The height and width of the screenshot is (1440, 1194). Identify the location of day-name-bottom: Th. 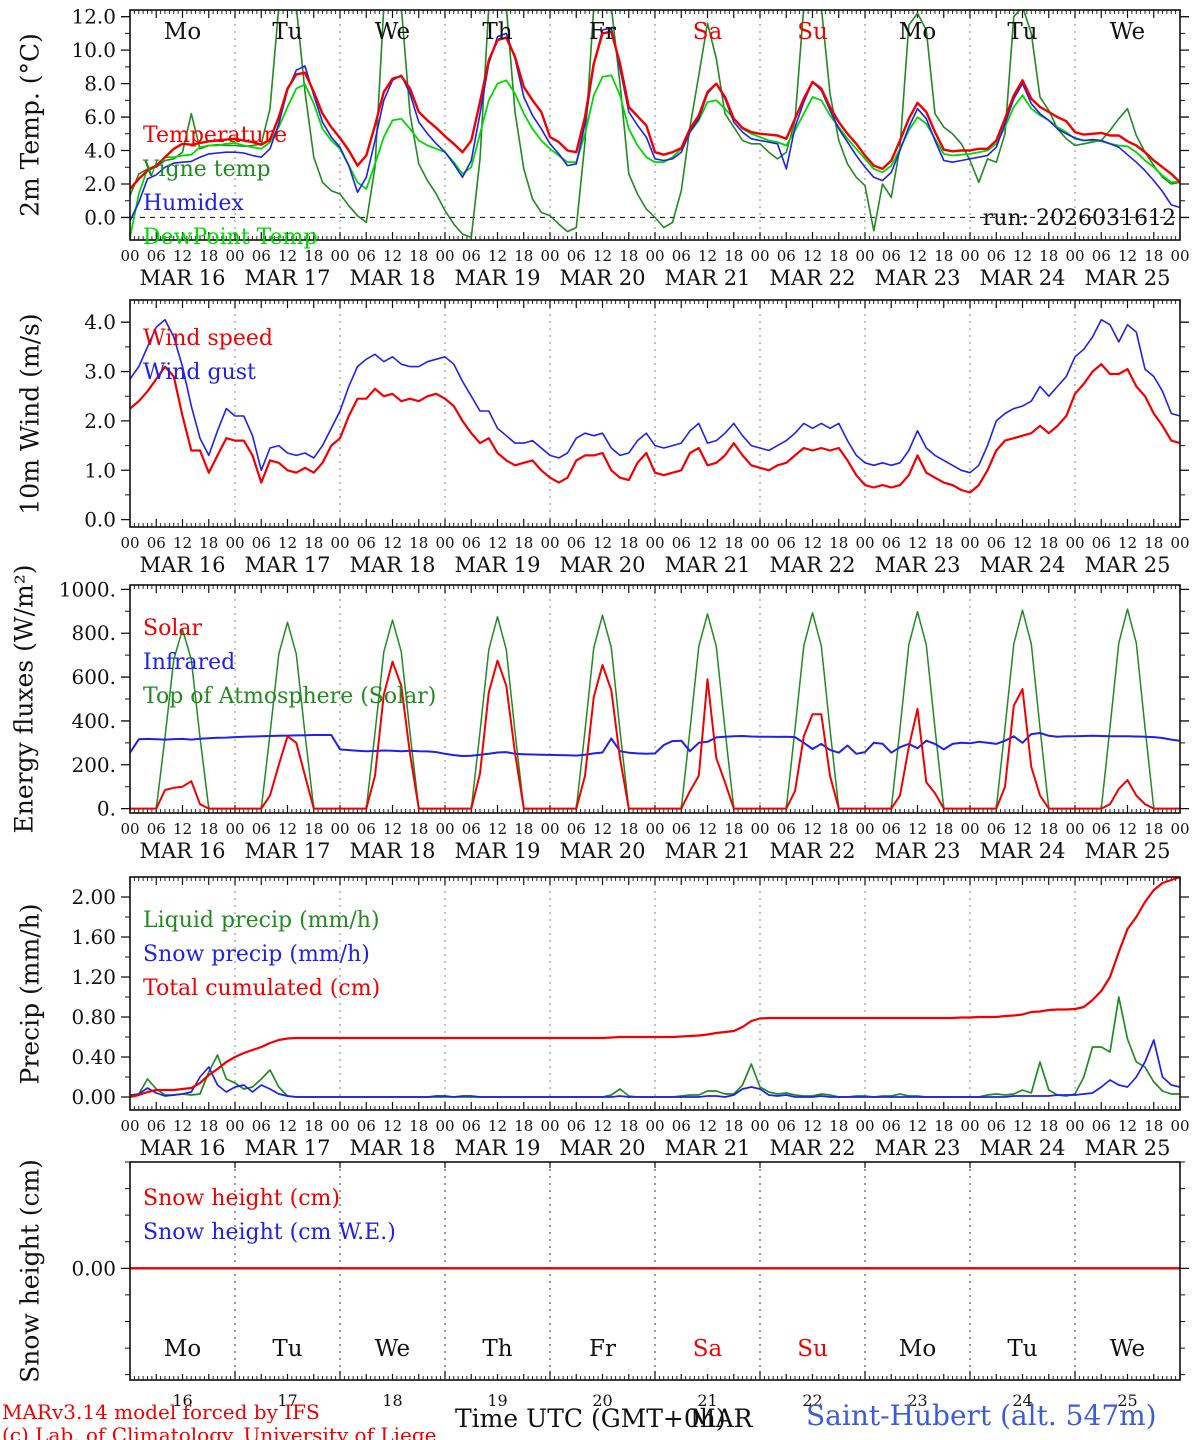
(497, 1349).